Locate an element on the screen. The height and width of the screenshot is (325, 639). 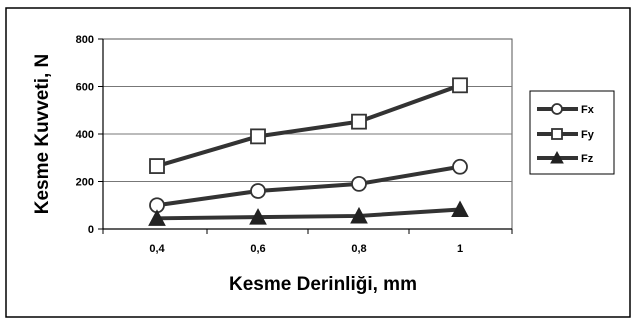
y-axis-ticks: 0 200 400 600 800 is located at coordinates (90, 135).